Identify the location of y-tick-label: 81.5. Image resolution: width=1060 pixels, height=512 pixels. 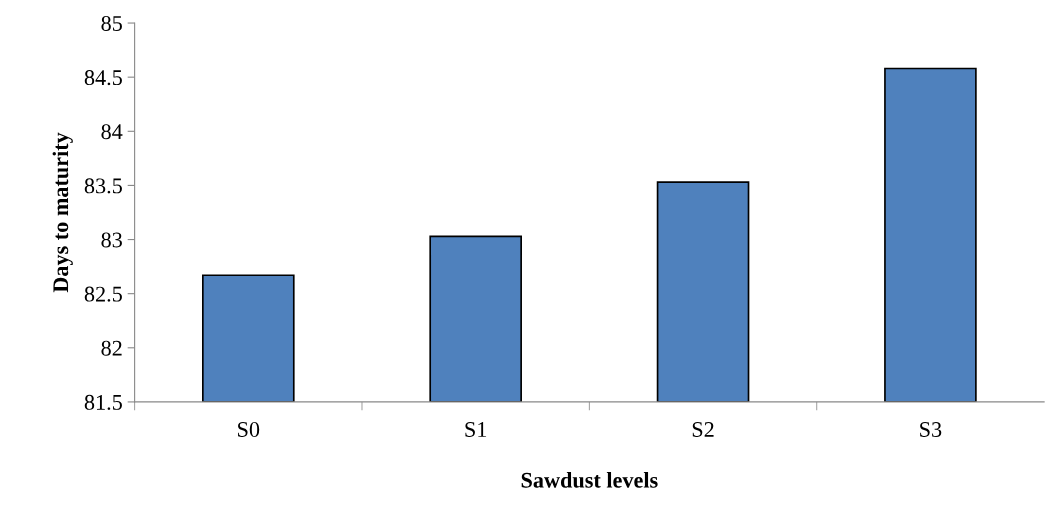
(103, 402).